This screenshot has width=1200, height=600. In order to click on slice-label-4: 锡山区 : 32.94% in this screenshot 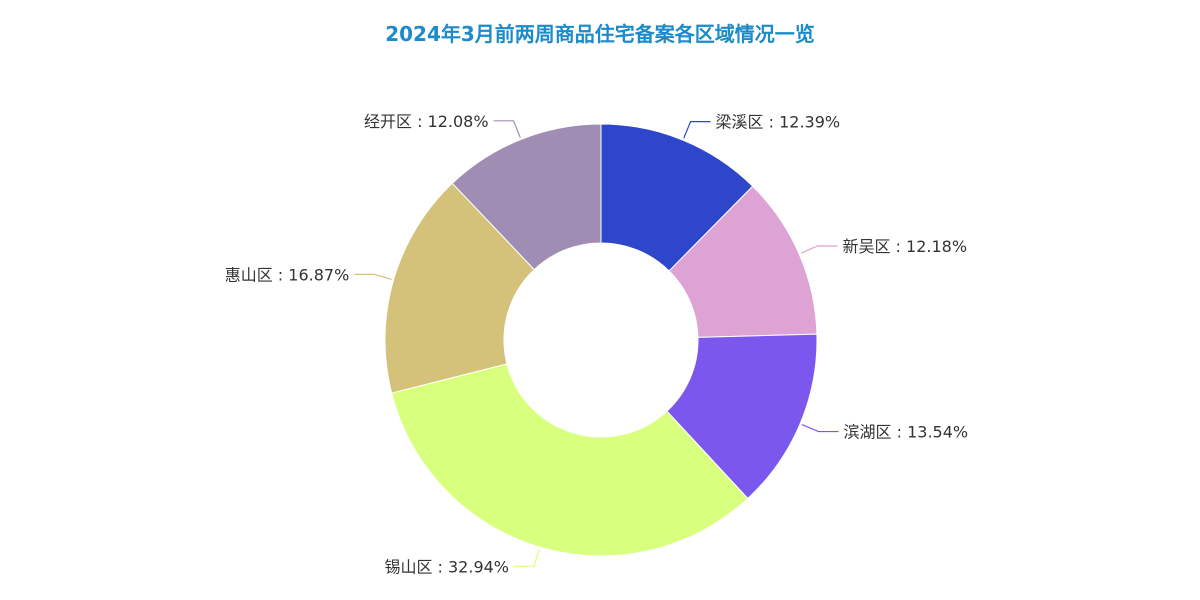, I will do `click(446, 566)`.